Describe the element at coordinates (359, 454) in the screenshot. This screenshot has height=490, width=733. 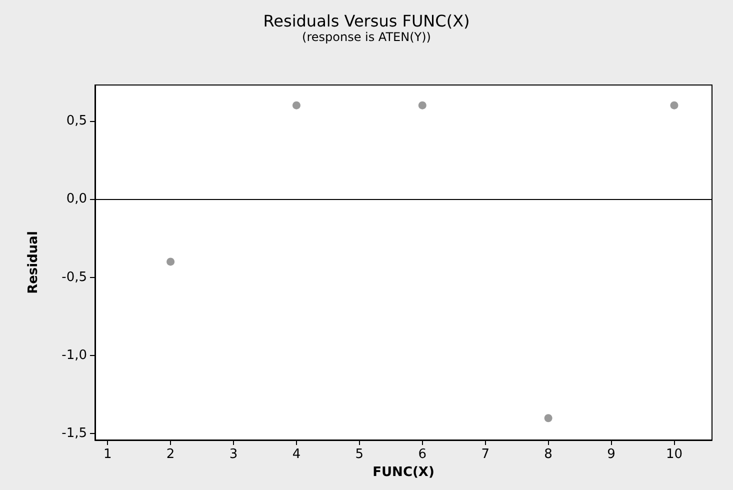
I see `x-tick-label: 5` at that location.